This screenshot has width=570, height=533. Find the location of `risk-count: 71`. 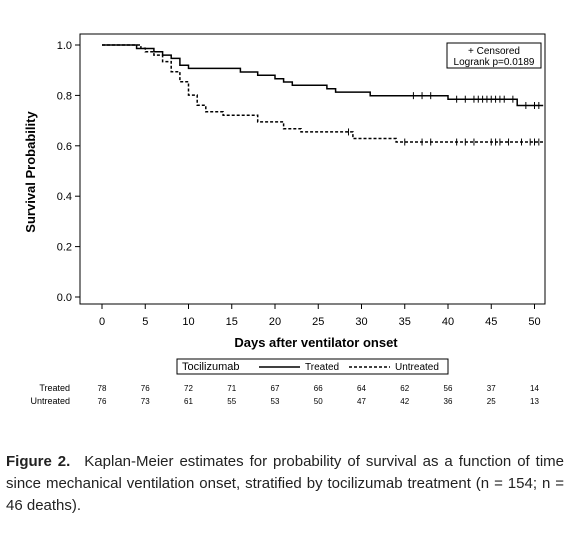

risk-count: 71 is located at coordinates (231, 388).